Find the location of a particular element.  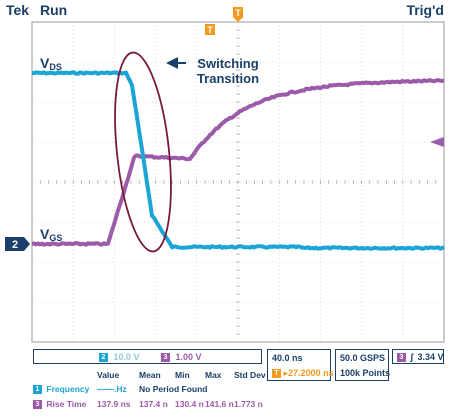

trigger-box: 3 ∫ 3.34 V is located at coordinates (418, 356).